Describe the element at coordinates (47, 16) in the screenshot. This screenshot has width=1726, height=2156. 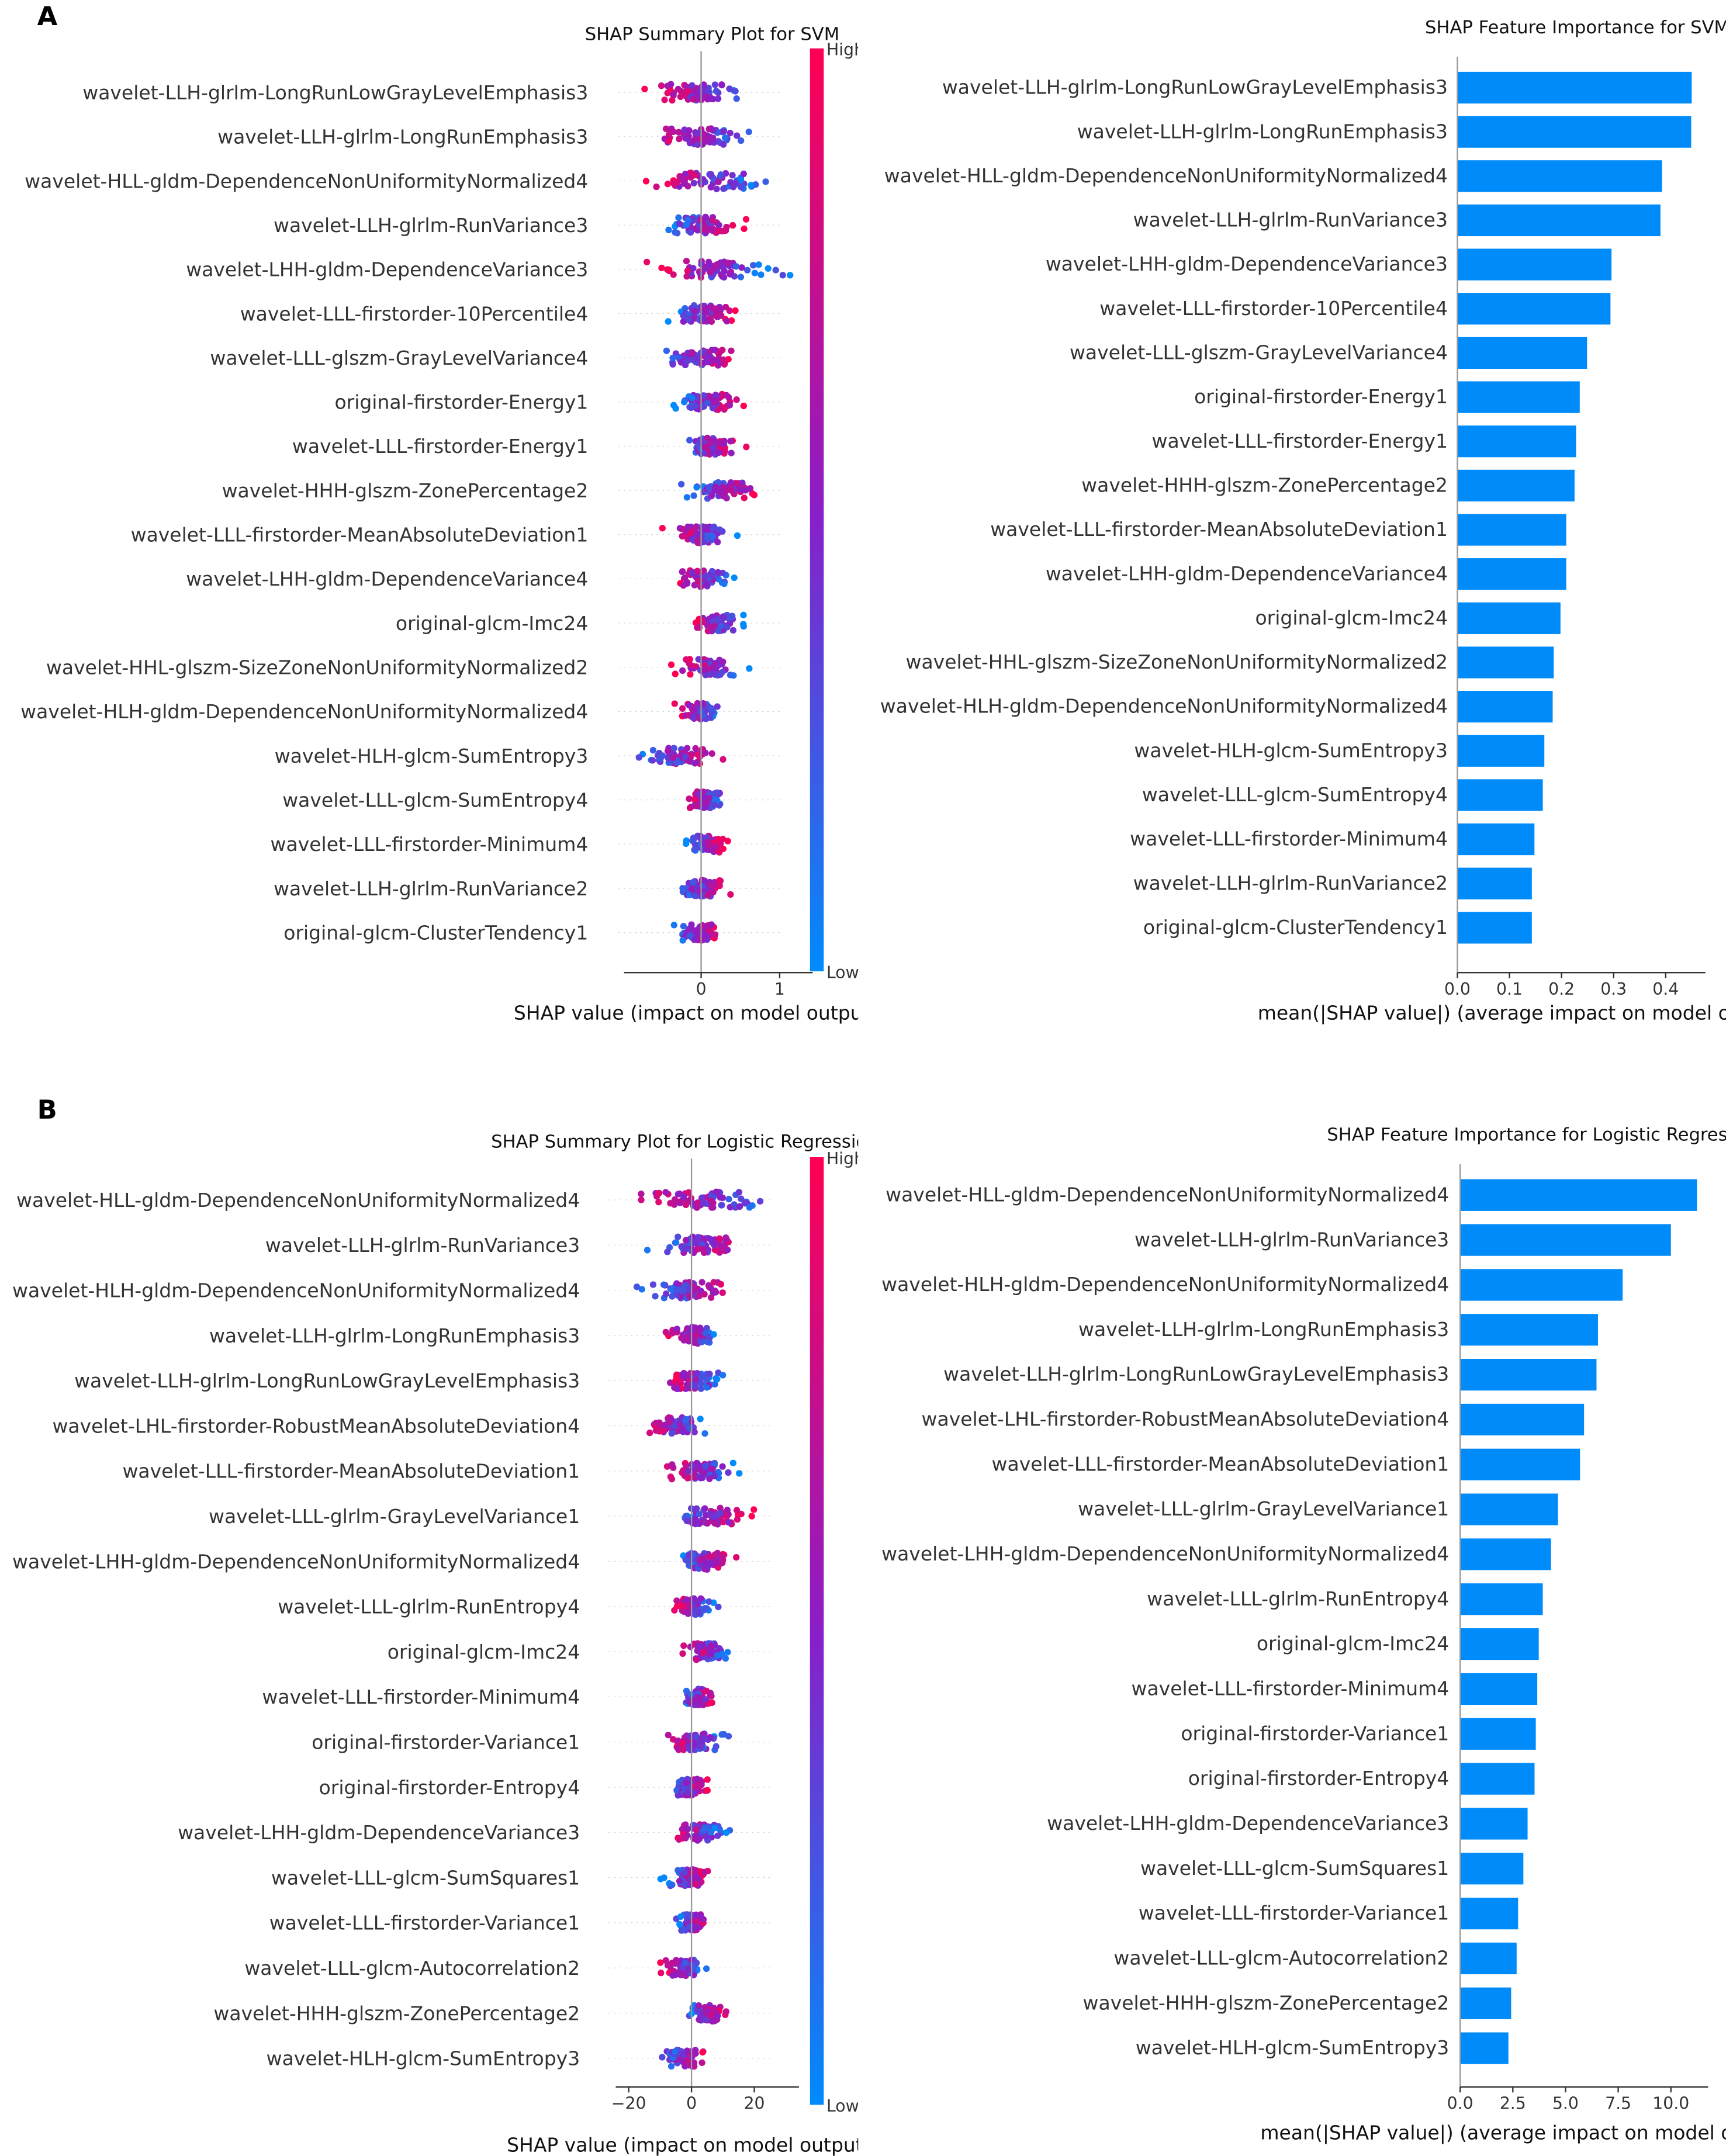
I see `panel-label-a: A` at that location.